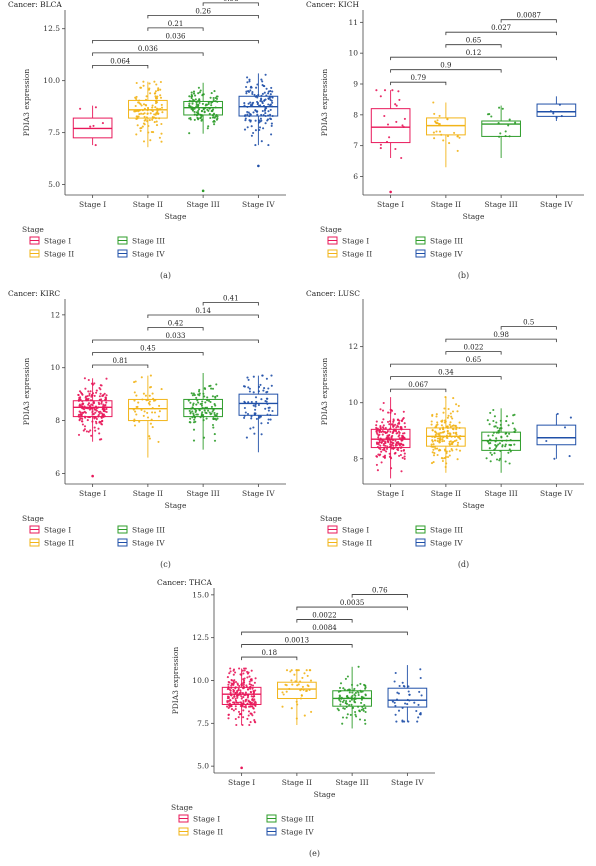  What do you see at coordinates (120, 61) in the screenshot?
I see `p-value-label: 0.064` at bounding box center [120, 61].